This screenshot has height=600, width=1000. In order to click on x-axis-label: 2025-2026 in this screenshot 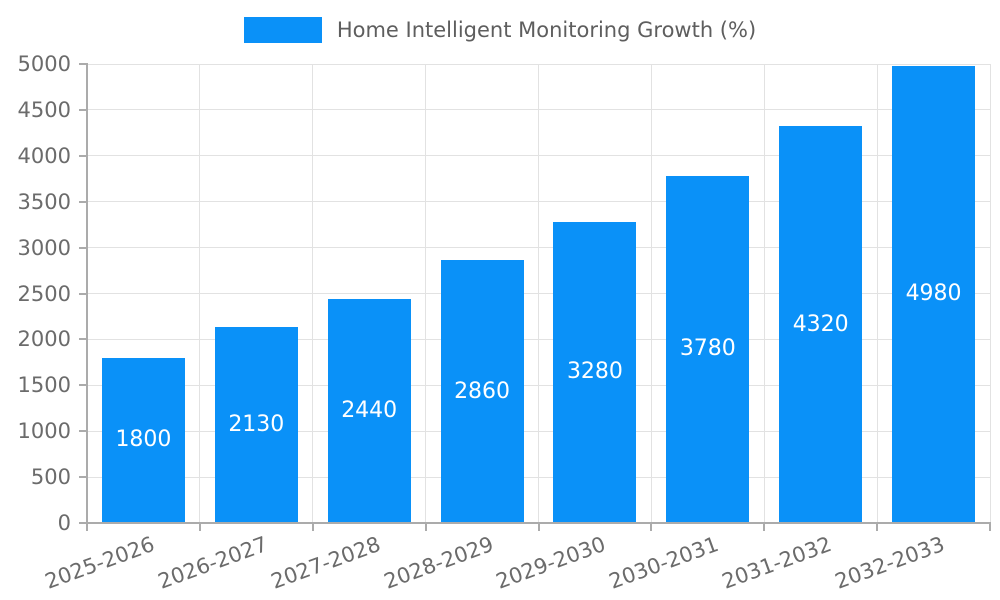, I will do `click(99, 563)`.